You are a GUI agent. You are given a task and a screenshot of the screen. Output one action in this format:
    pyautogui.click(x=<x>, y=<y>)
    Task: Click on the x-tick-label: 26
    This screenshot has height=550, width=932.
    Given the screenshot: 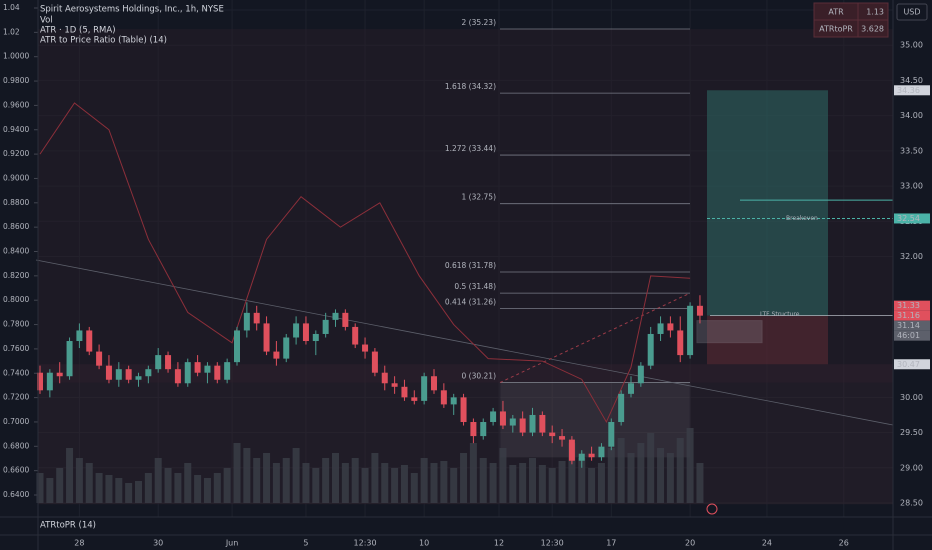 What is the action you would take?
    pyautogui.click(x=844, y=543)
    